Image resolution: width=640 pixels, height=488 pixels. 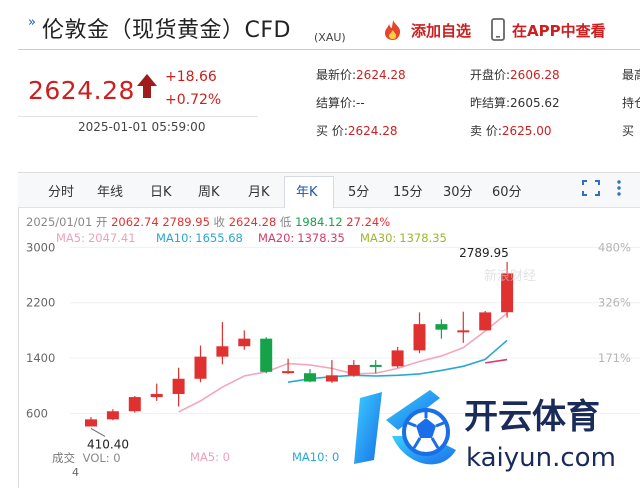 I want to click on volume-legend: 成交 VOL: 0 MA5: 0 MA10: 0, so click(x=195, y=458).